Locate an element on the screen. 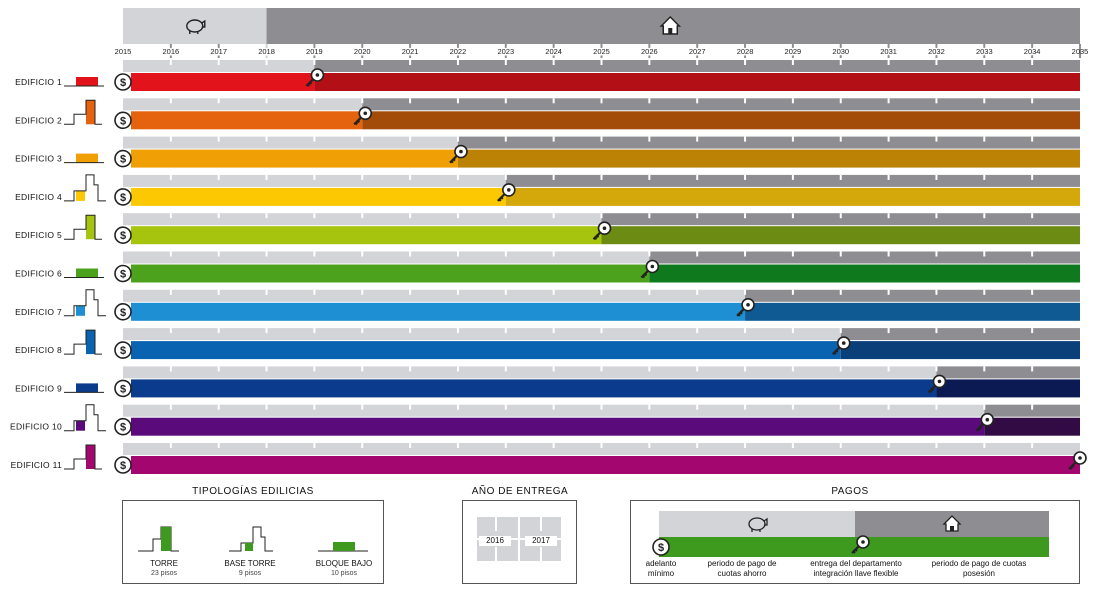 The image size is (1100, 595). building-label: EDIFICIO 10 is located at coordinates (36, 427).